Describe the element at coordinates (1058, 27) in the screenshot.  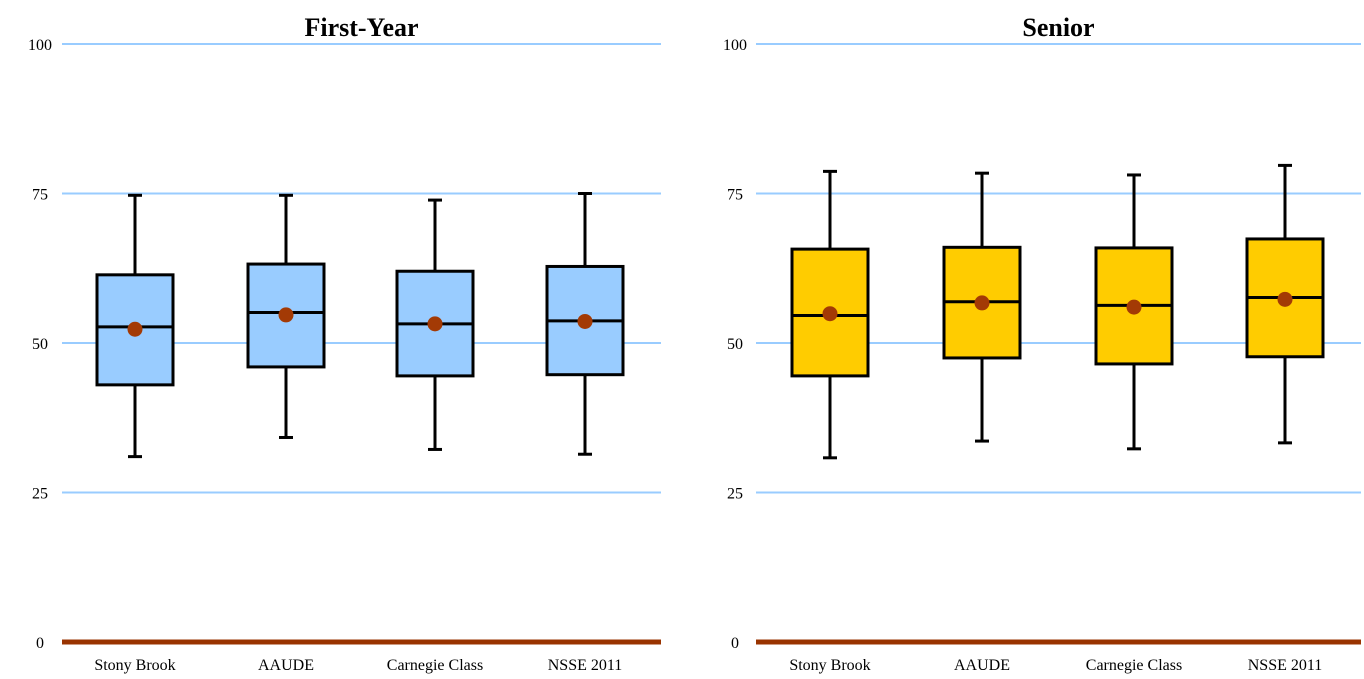
I see `chart-title: Senior` at that location.